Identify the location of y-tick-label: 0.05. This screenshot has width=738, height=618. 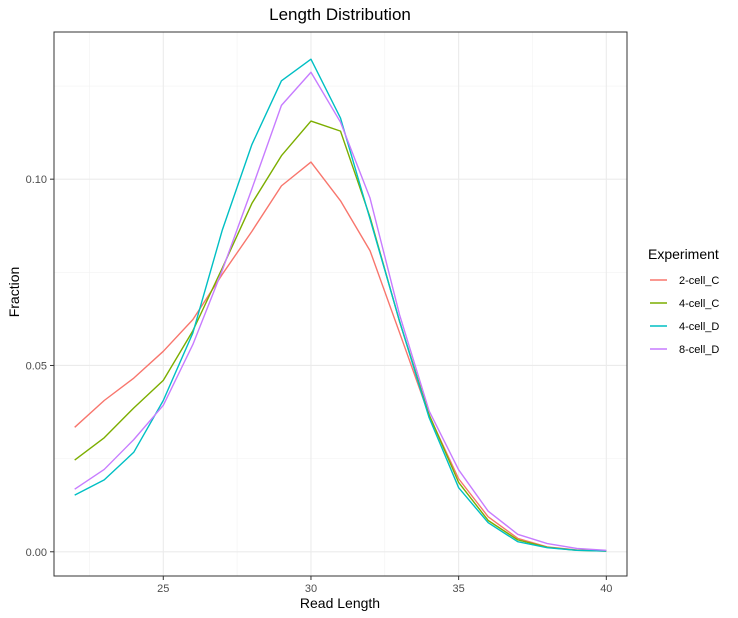
(36, 366).